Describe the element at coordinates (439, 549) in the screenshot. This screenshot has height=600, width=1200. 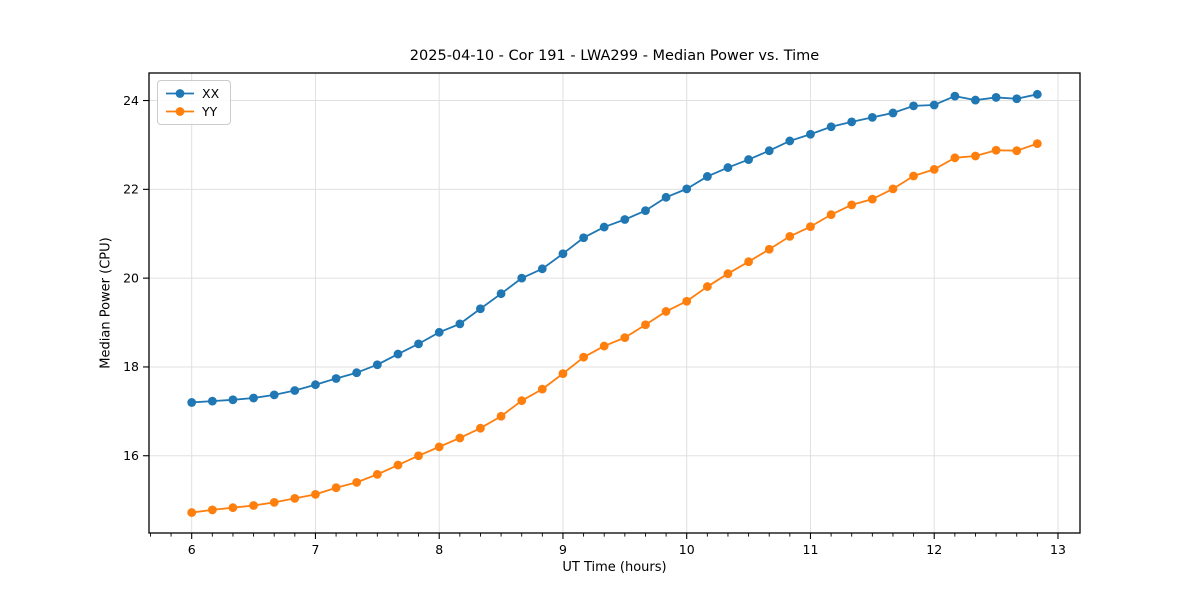
I see `svg-text: 8` at that location.